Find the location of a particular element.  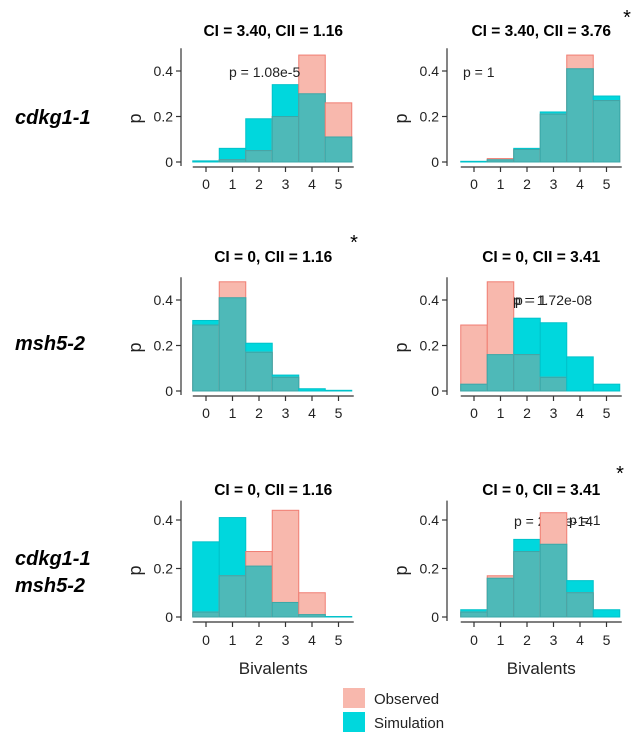

p-value-label: p = 1.72e-08 is located at coordinates (552, 300).